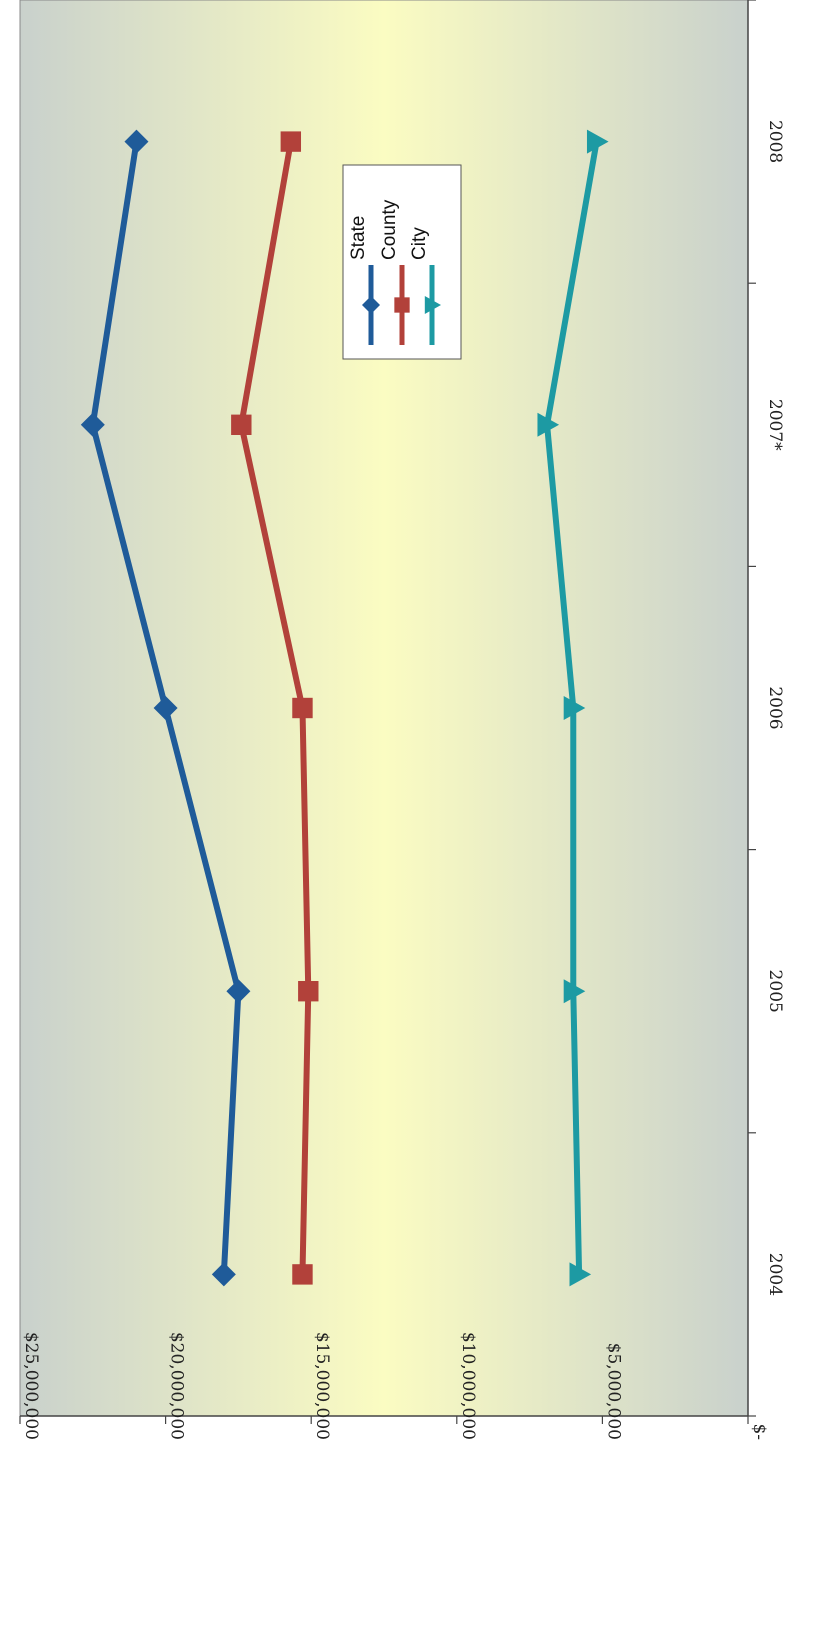  What do you see at coordinates (580, 1274) in the screenshot?
I see `point-city-2004` at bounding box center [580, 1274].